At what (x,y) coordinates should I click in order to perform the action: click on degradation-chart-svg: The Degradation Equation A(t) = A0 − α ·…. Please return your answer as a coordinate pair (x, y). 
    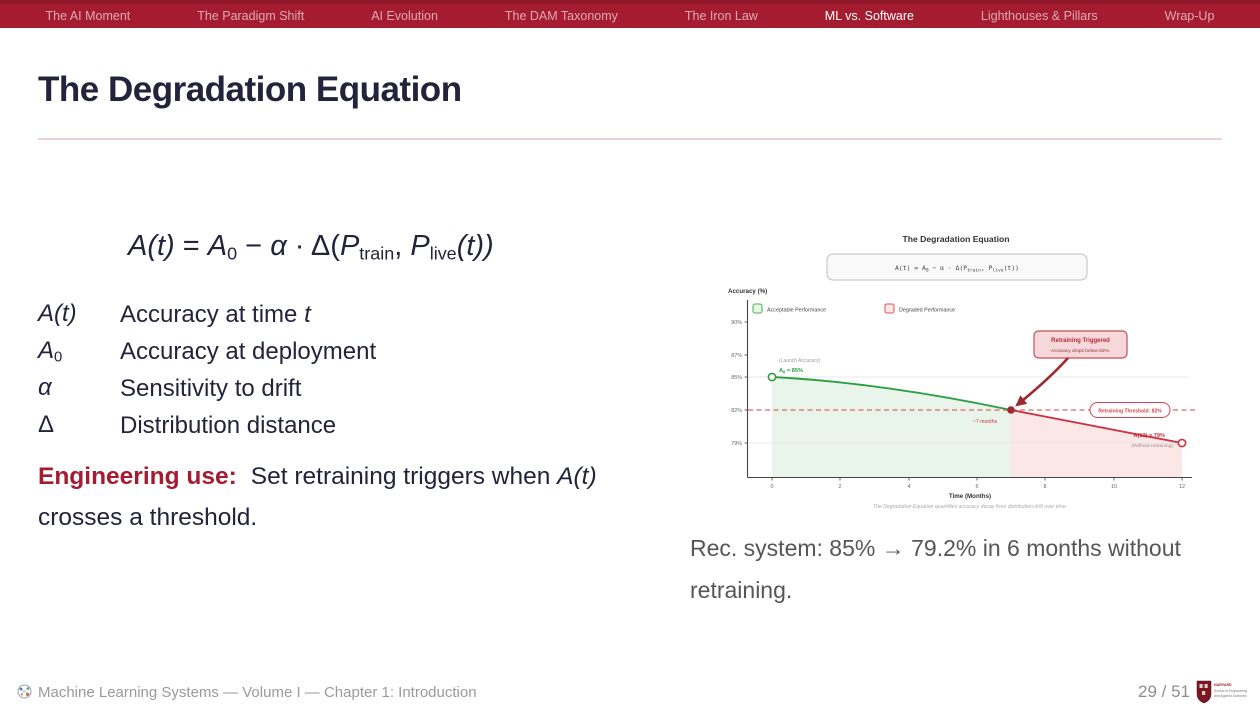
    Looking at the image, I should click on (962, 372).